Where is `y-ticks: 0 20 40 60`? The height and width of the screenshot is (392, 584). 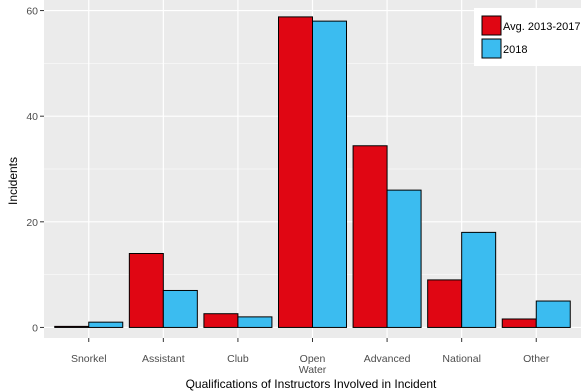 y-ticks: 0 20 40 60 is located at coordinates (35, 170).